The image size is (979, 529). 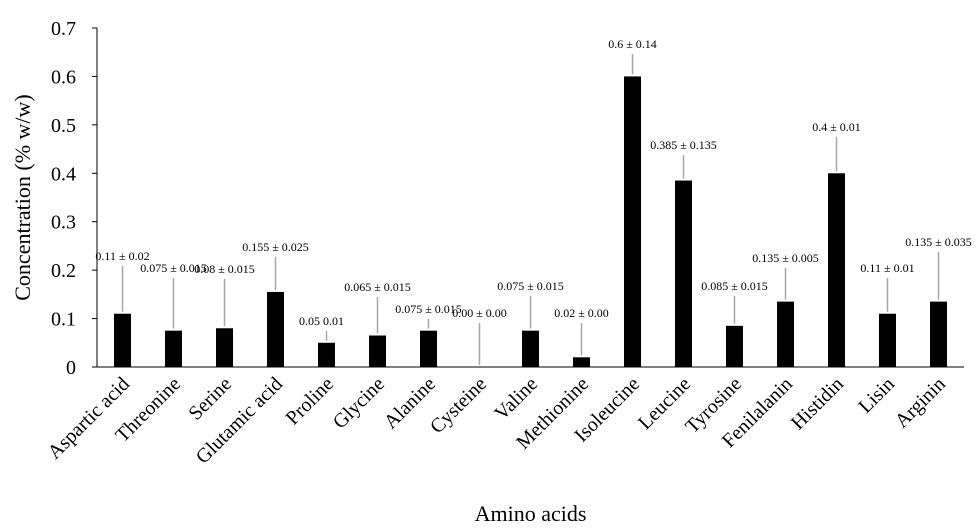 What do you see at coordinates (734, 286) in the screenshot?
I see `data-label: 0.085 ± 0.015` at bounding box center [734, 286].